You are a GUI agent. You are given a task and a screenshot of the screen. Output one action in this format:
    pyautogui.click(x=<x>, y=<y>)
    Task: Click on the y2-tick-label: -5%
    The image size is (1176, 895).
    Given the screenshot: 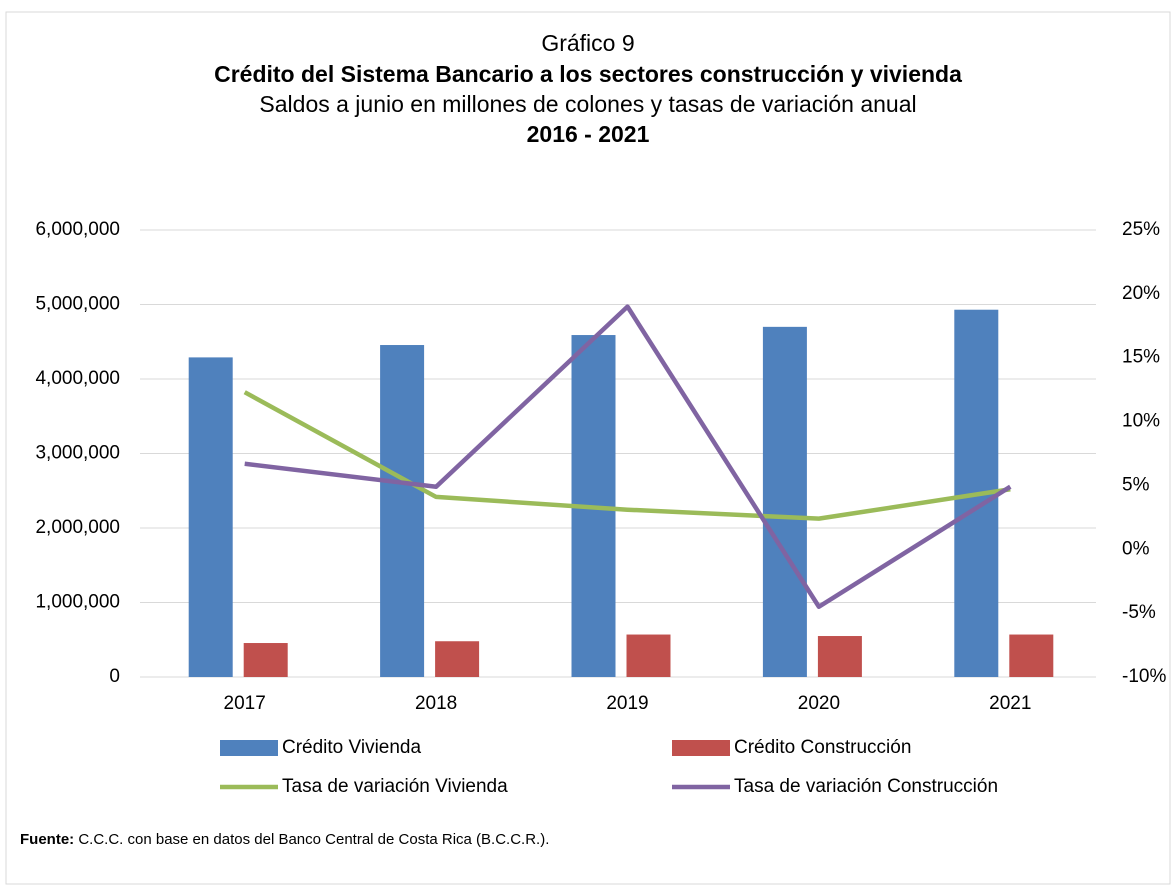 What is the action you would take?
    pyautogui.click(x=1139, y=612)
    